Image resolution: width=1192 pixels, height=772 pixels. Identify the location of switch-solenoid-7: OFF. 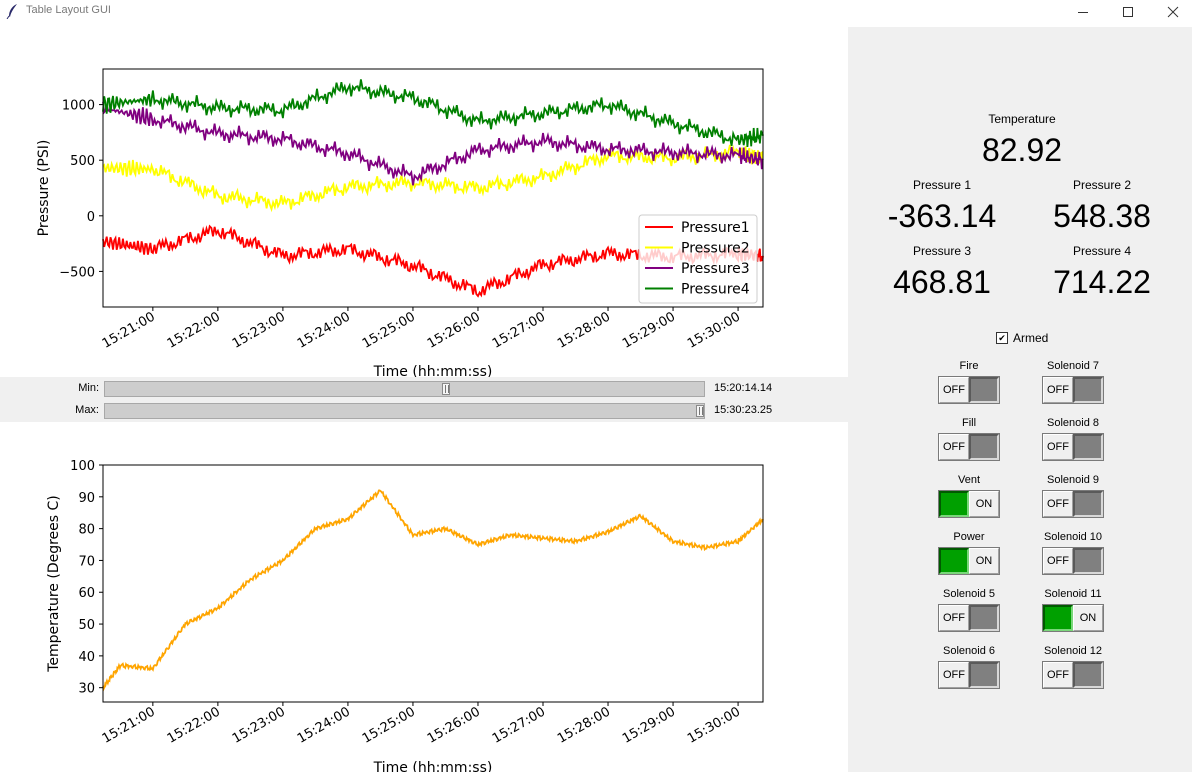
(1073, 390).